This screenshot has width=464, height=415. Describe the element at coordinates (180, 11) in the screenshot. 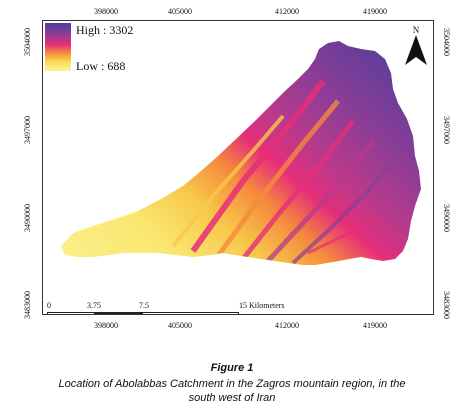

I see `x-tick-top-2: 405000` at that location.